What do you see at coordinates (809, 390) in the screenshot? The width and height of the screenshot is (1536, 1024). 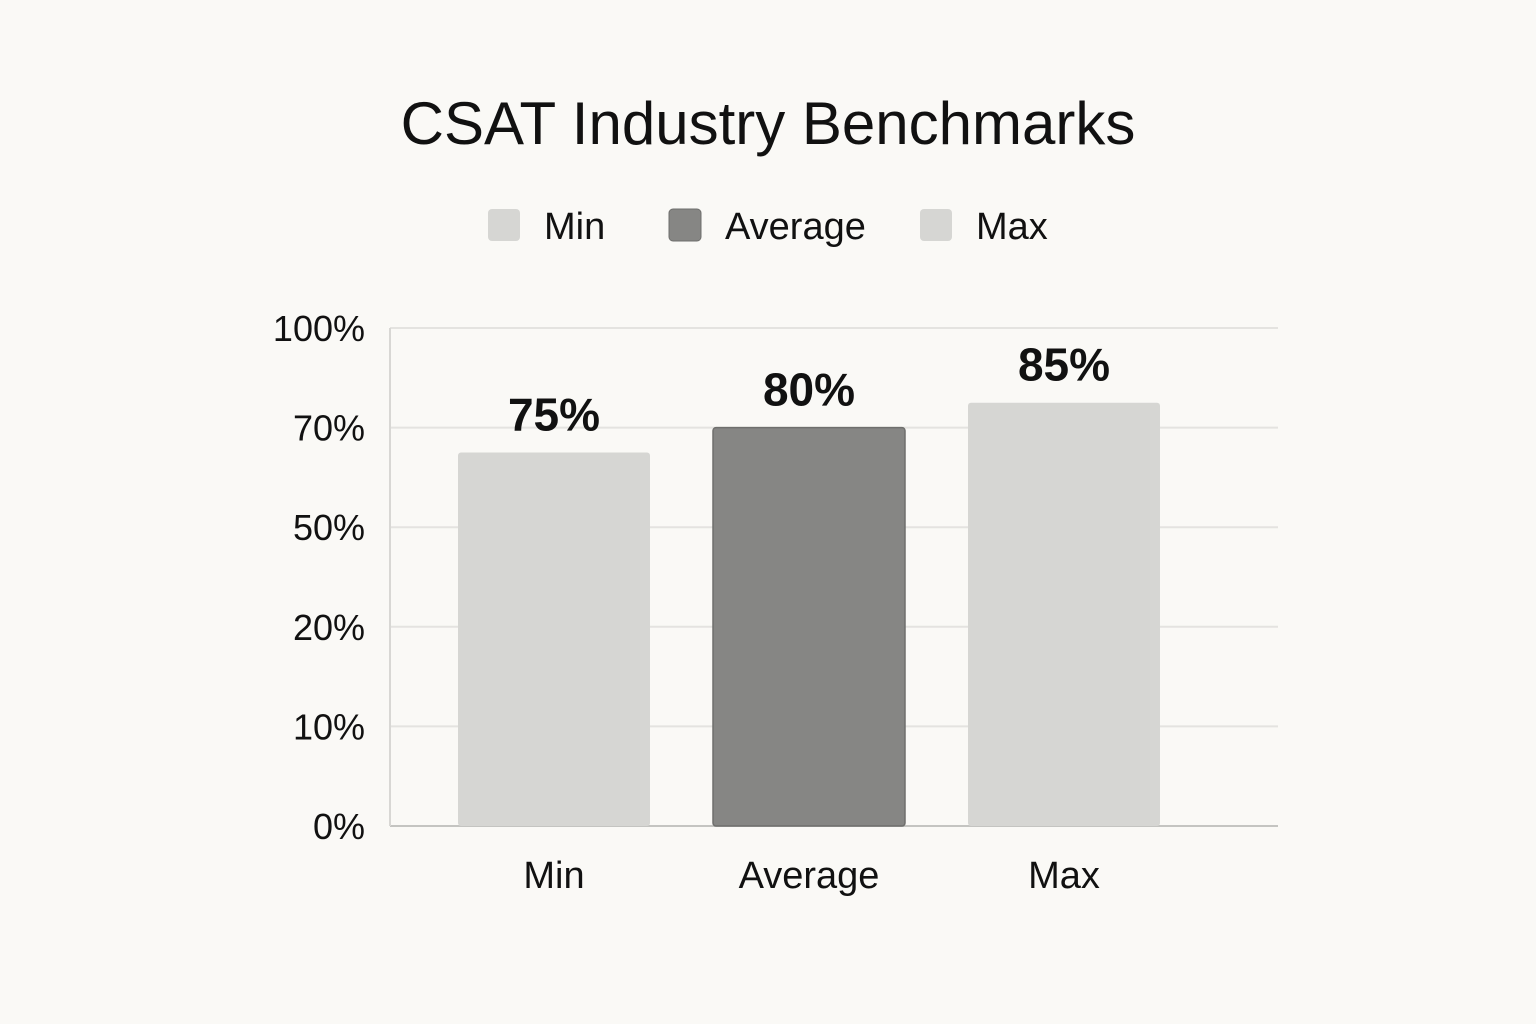 I see `data-label-average: 80%` at bounding box center [809, 390].